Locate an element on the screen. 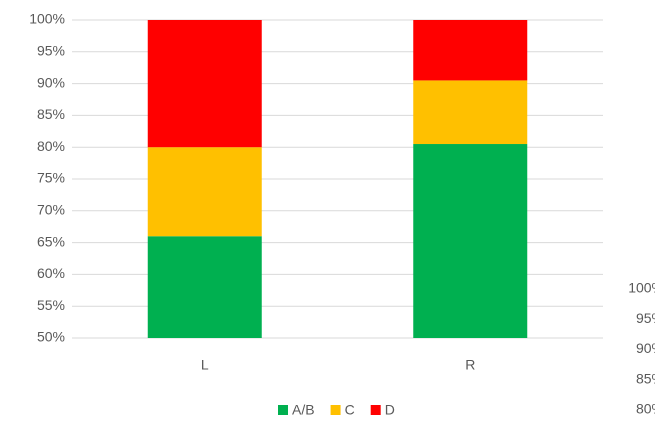 Image resolution: width=655 pixels, height=424 pixels. x-tick-label: L is located at coordinates (205, 365).